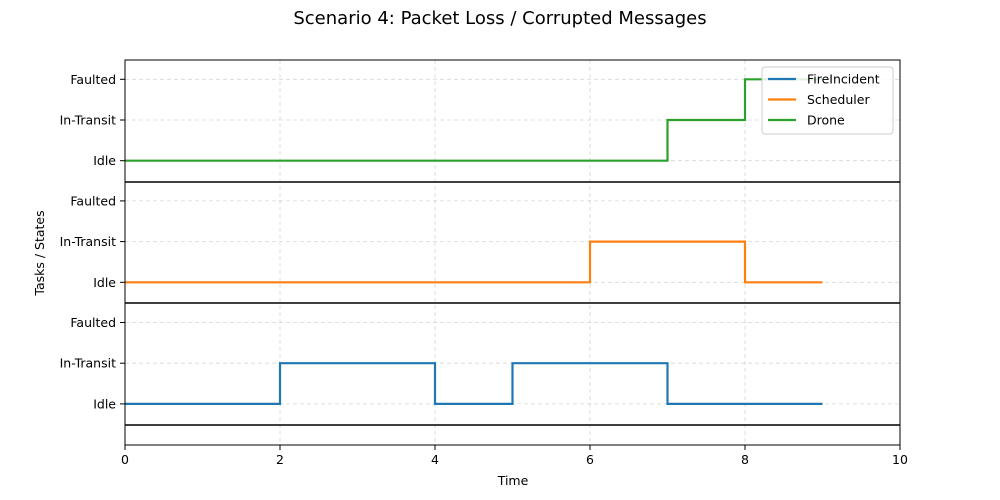 The height and width of the screenshot is (500, 1000). I want to click on legend: FireIncident Scheduler Drone, so click(827, 100).